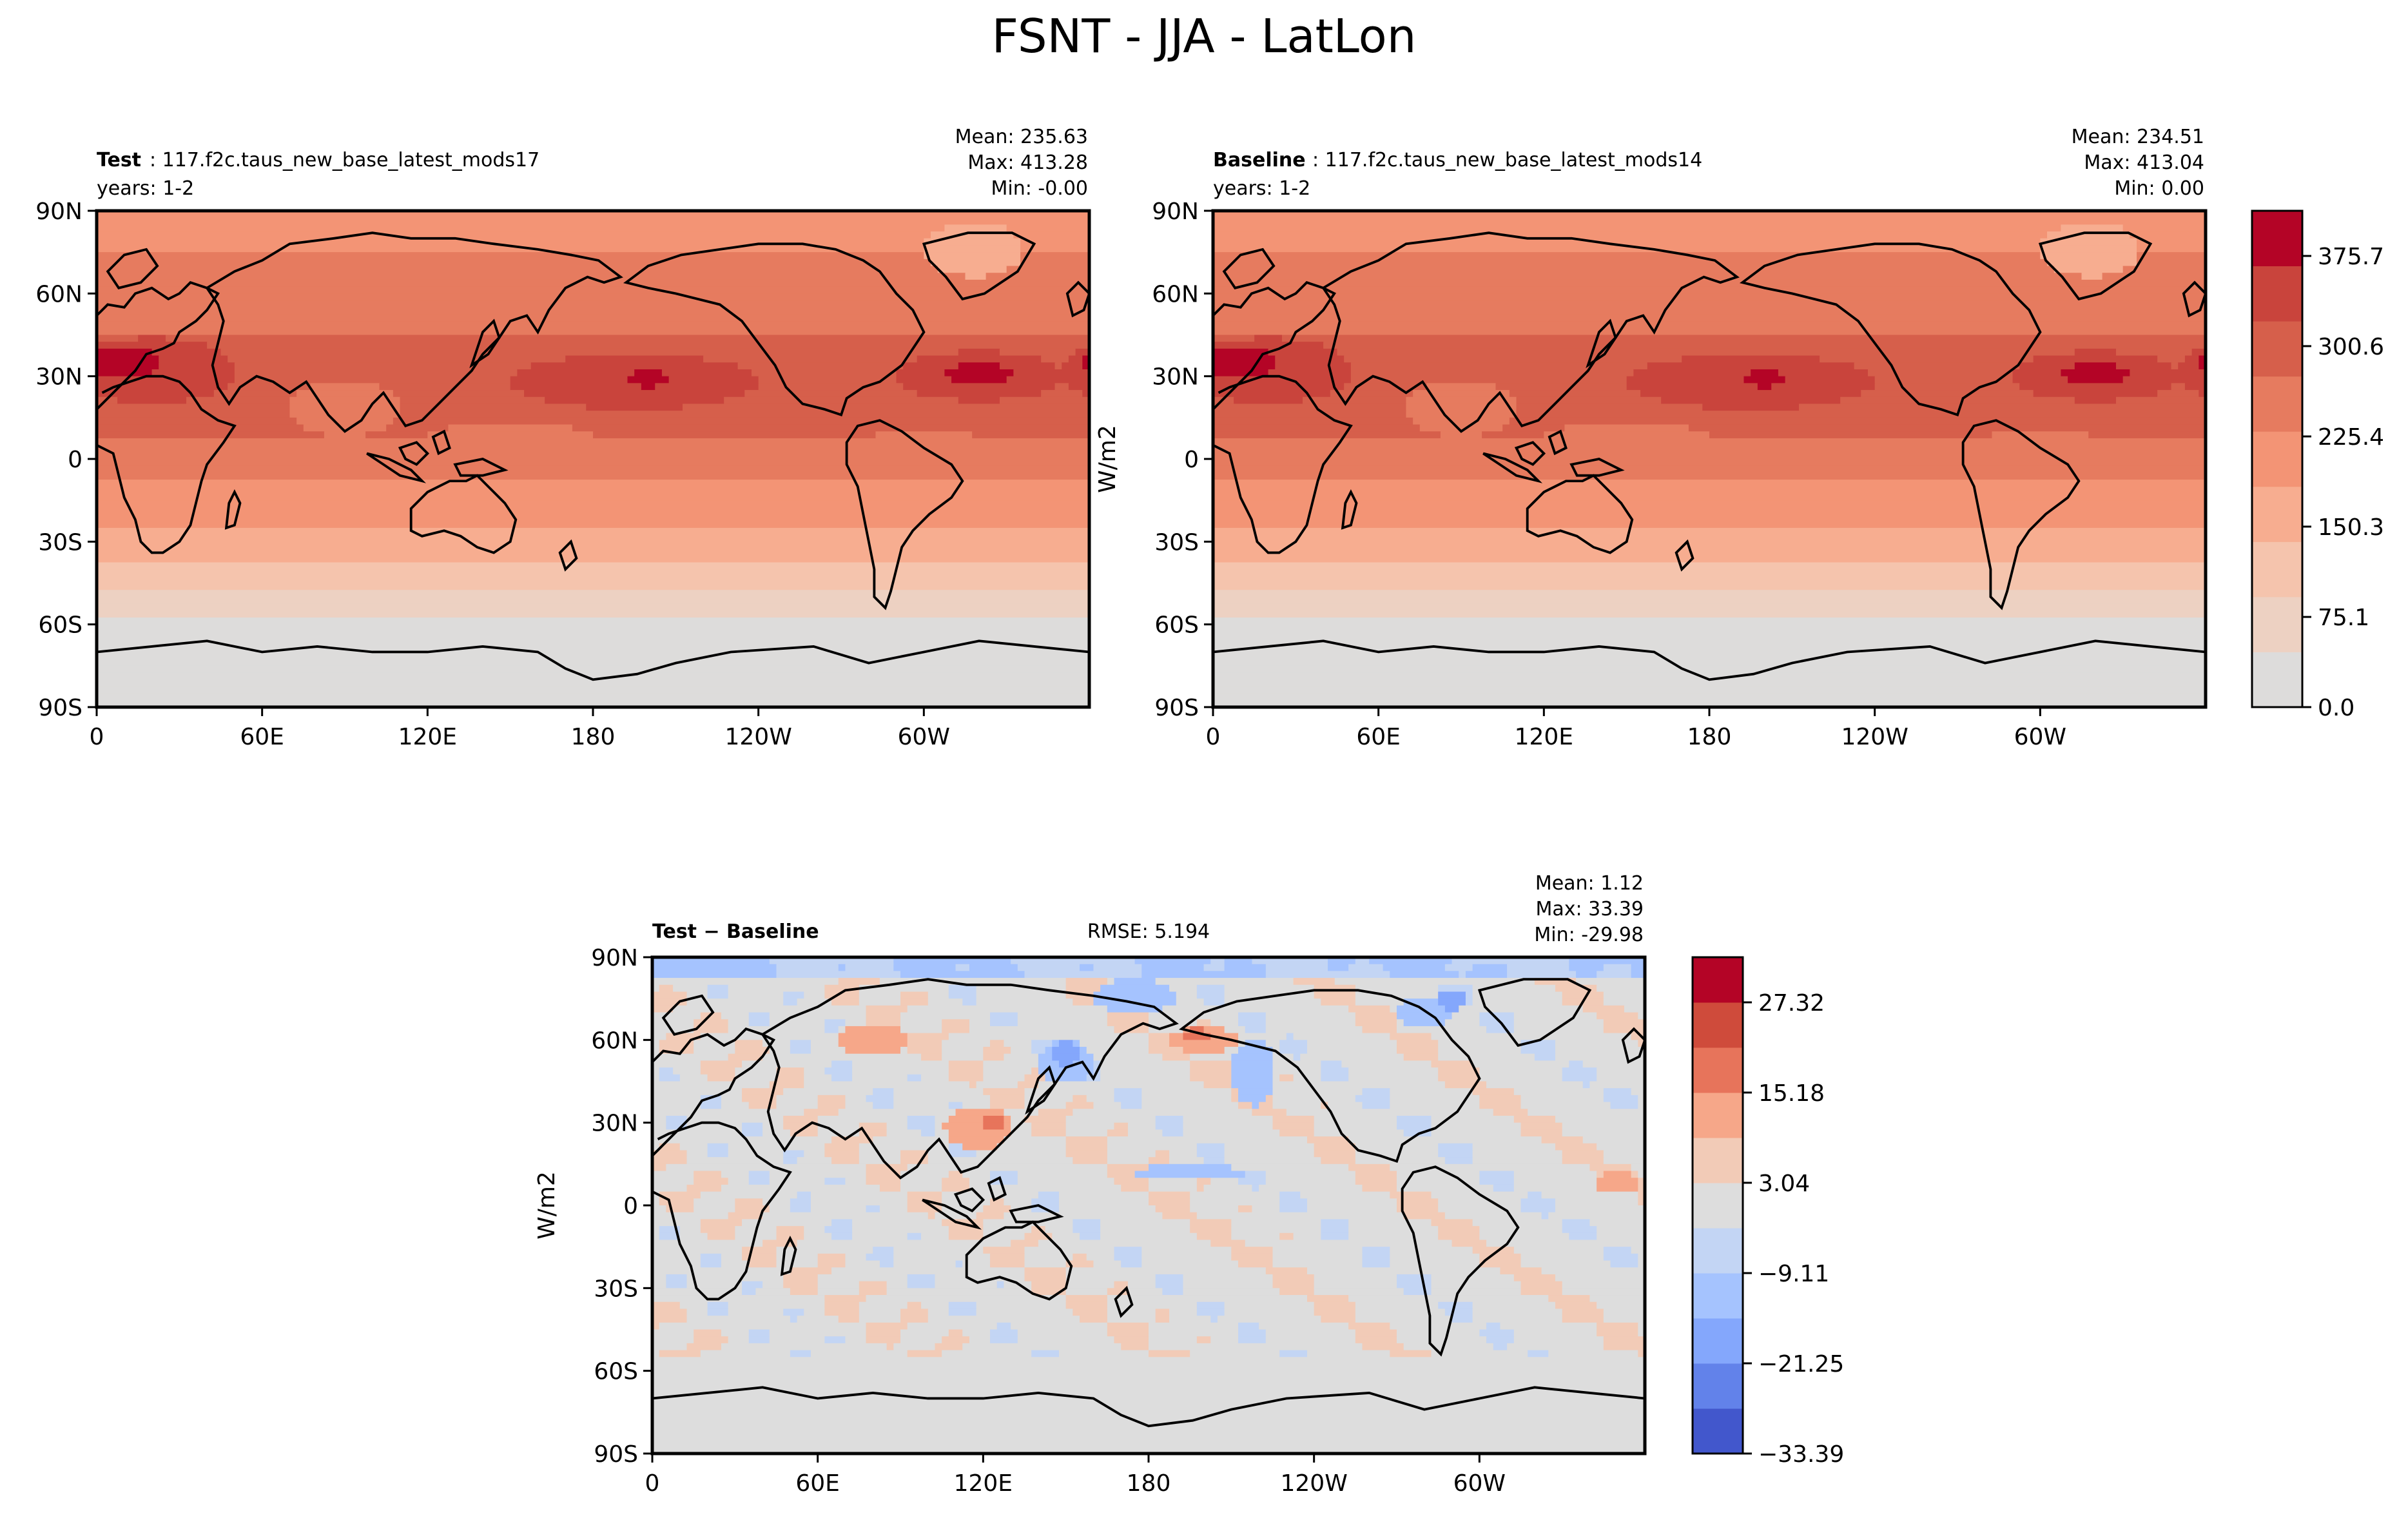 The width and height of the screenshot is (2408, 1518). I want to click on y-tick-label: 90N, so click(59, 212).